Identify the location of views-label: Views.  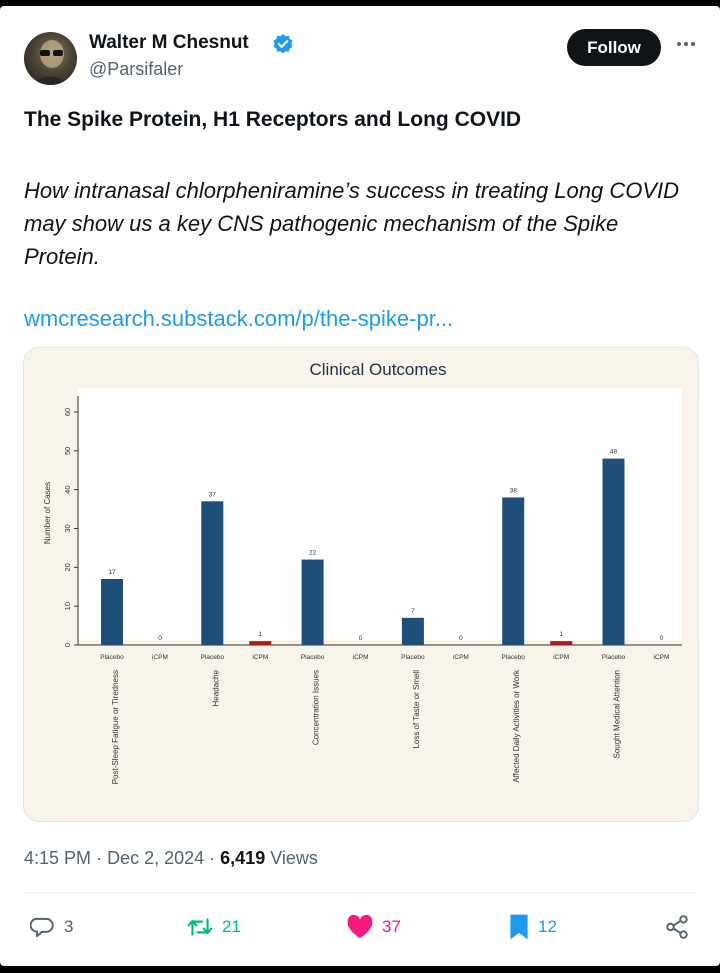
(294, 858).